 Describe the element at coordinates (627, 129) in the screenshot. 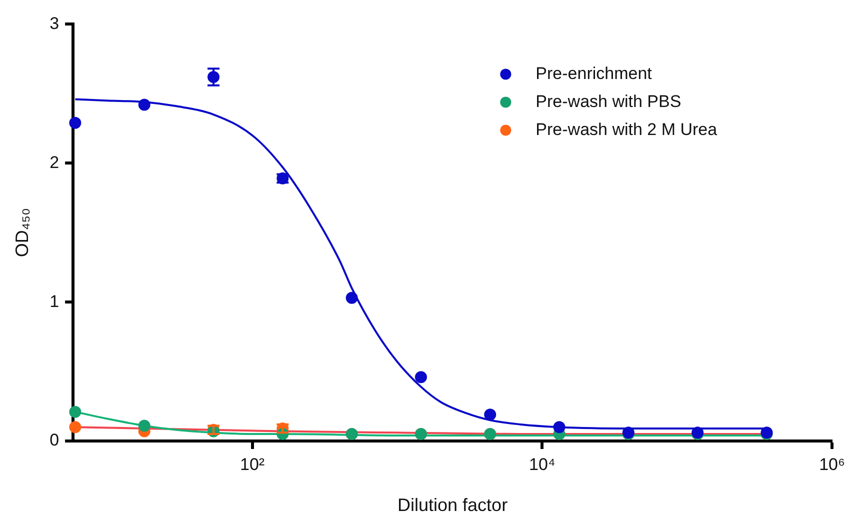

I see `legend-label: Pre-wash with 2 M Urea` at that location.